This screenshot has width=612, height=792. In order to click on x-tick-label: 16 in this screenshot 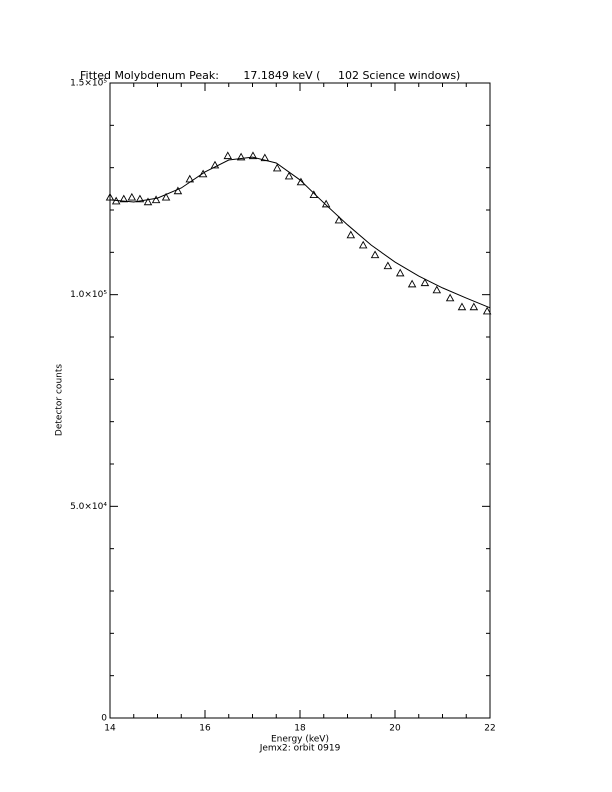, I will do `click(205, 729)`.